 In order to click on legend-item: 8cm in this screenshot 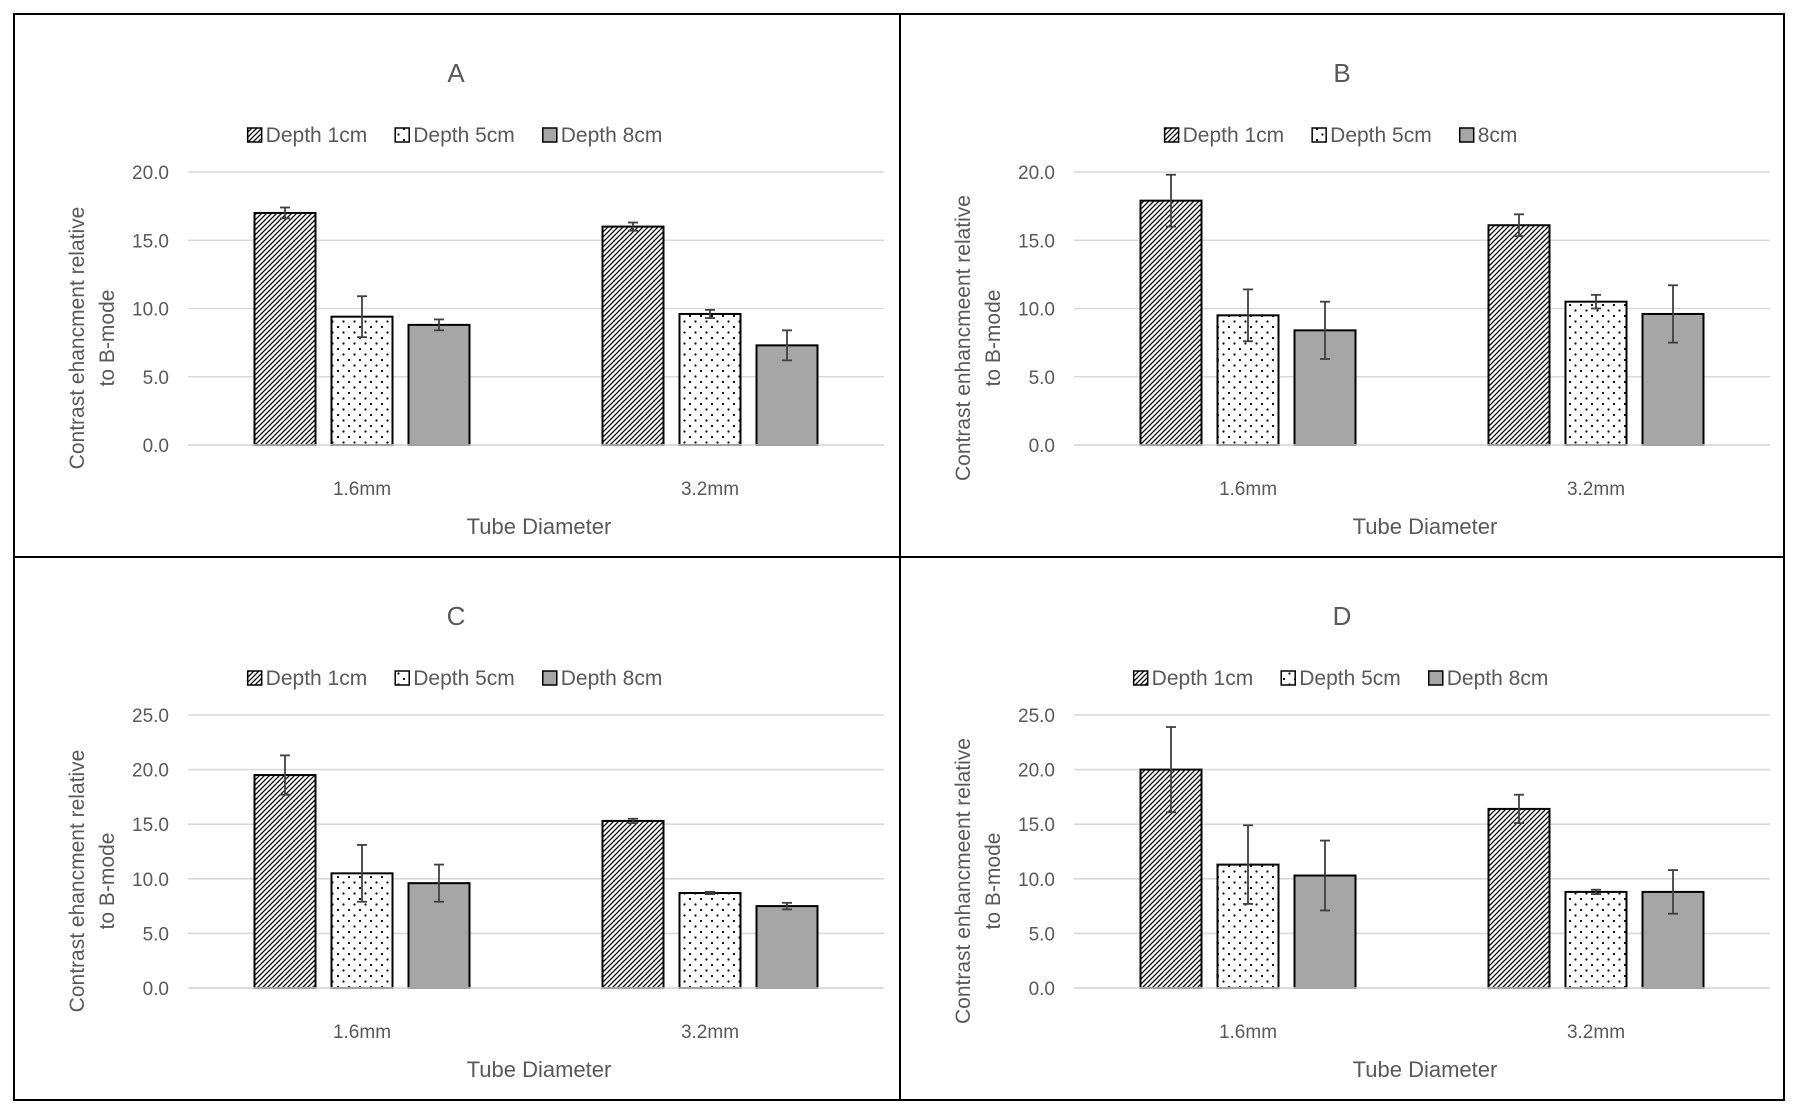, I will do `click(1488, 135)`.